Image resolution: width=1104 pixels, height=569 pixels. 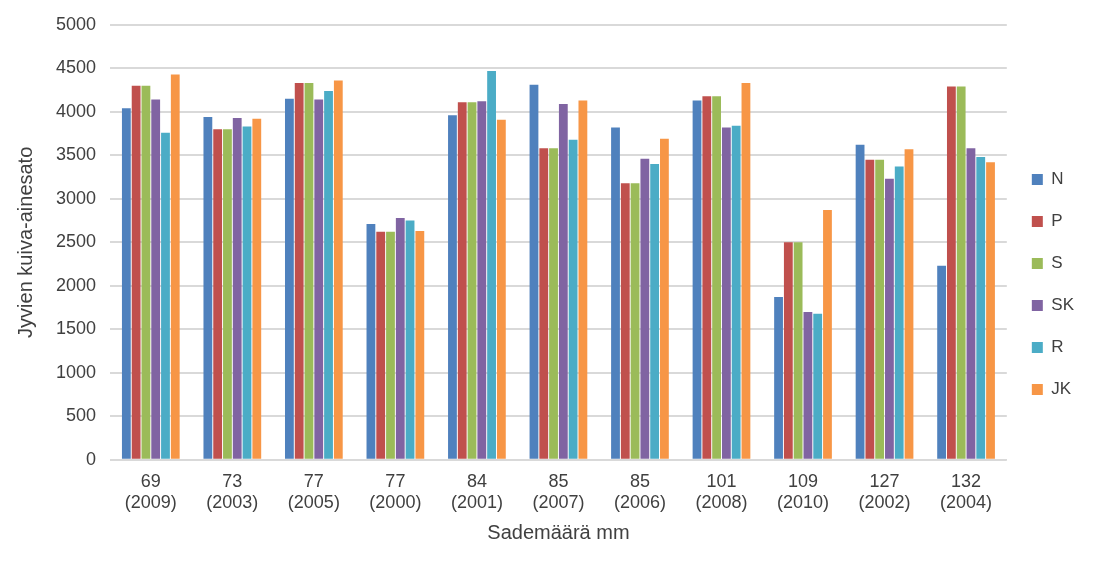 What do you see at coordinates (803, 491) in the screenshot?
I see `x-tick-label: 109 (2010)` at bounding box center [803, 491].